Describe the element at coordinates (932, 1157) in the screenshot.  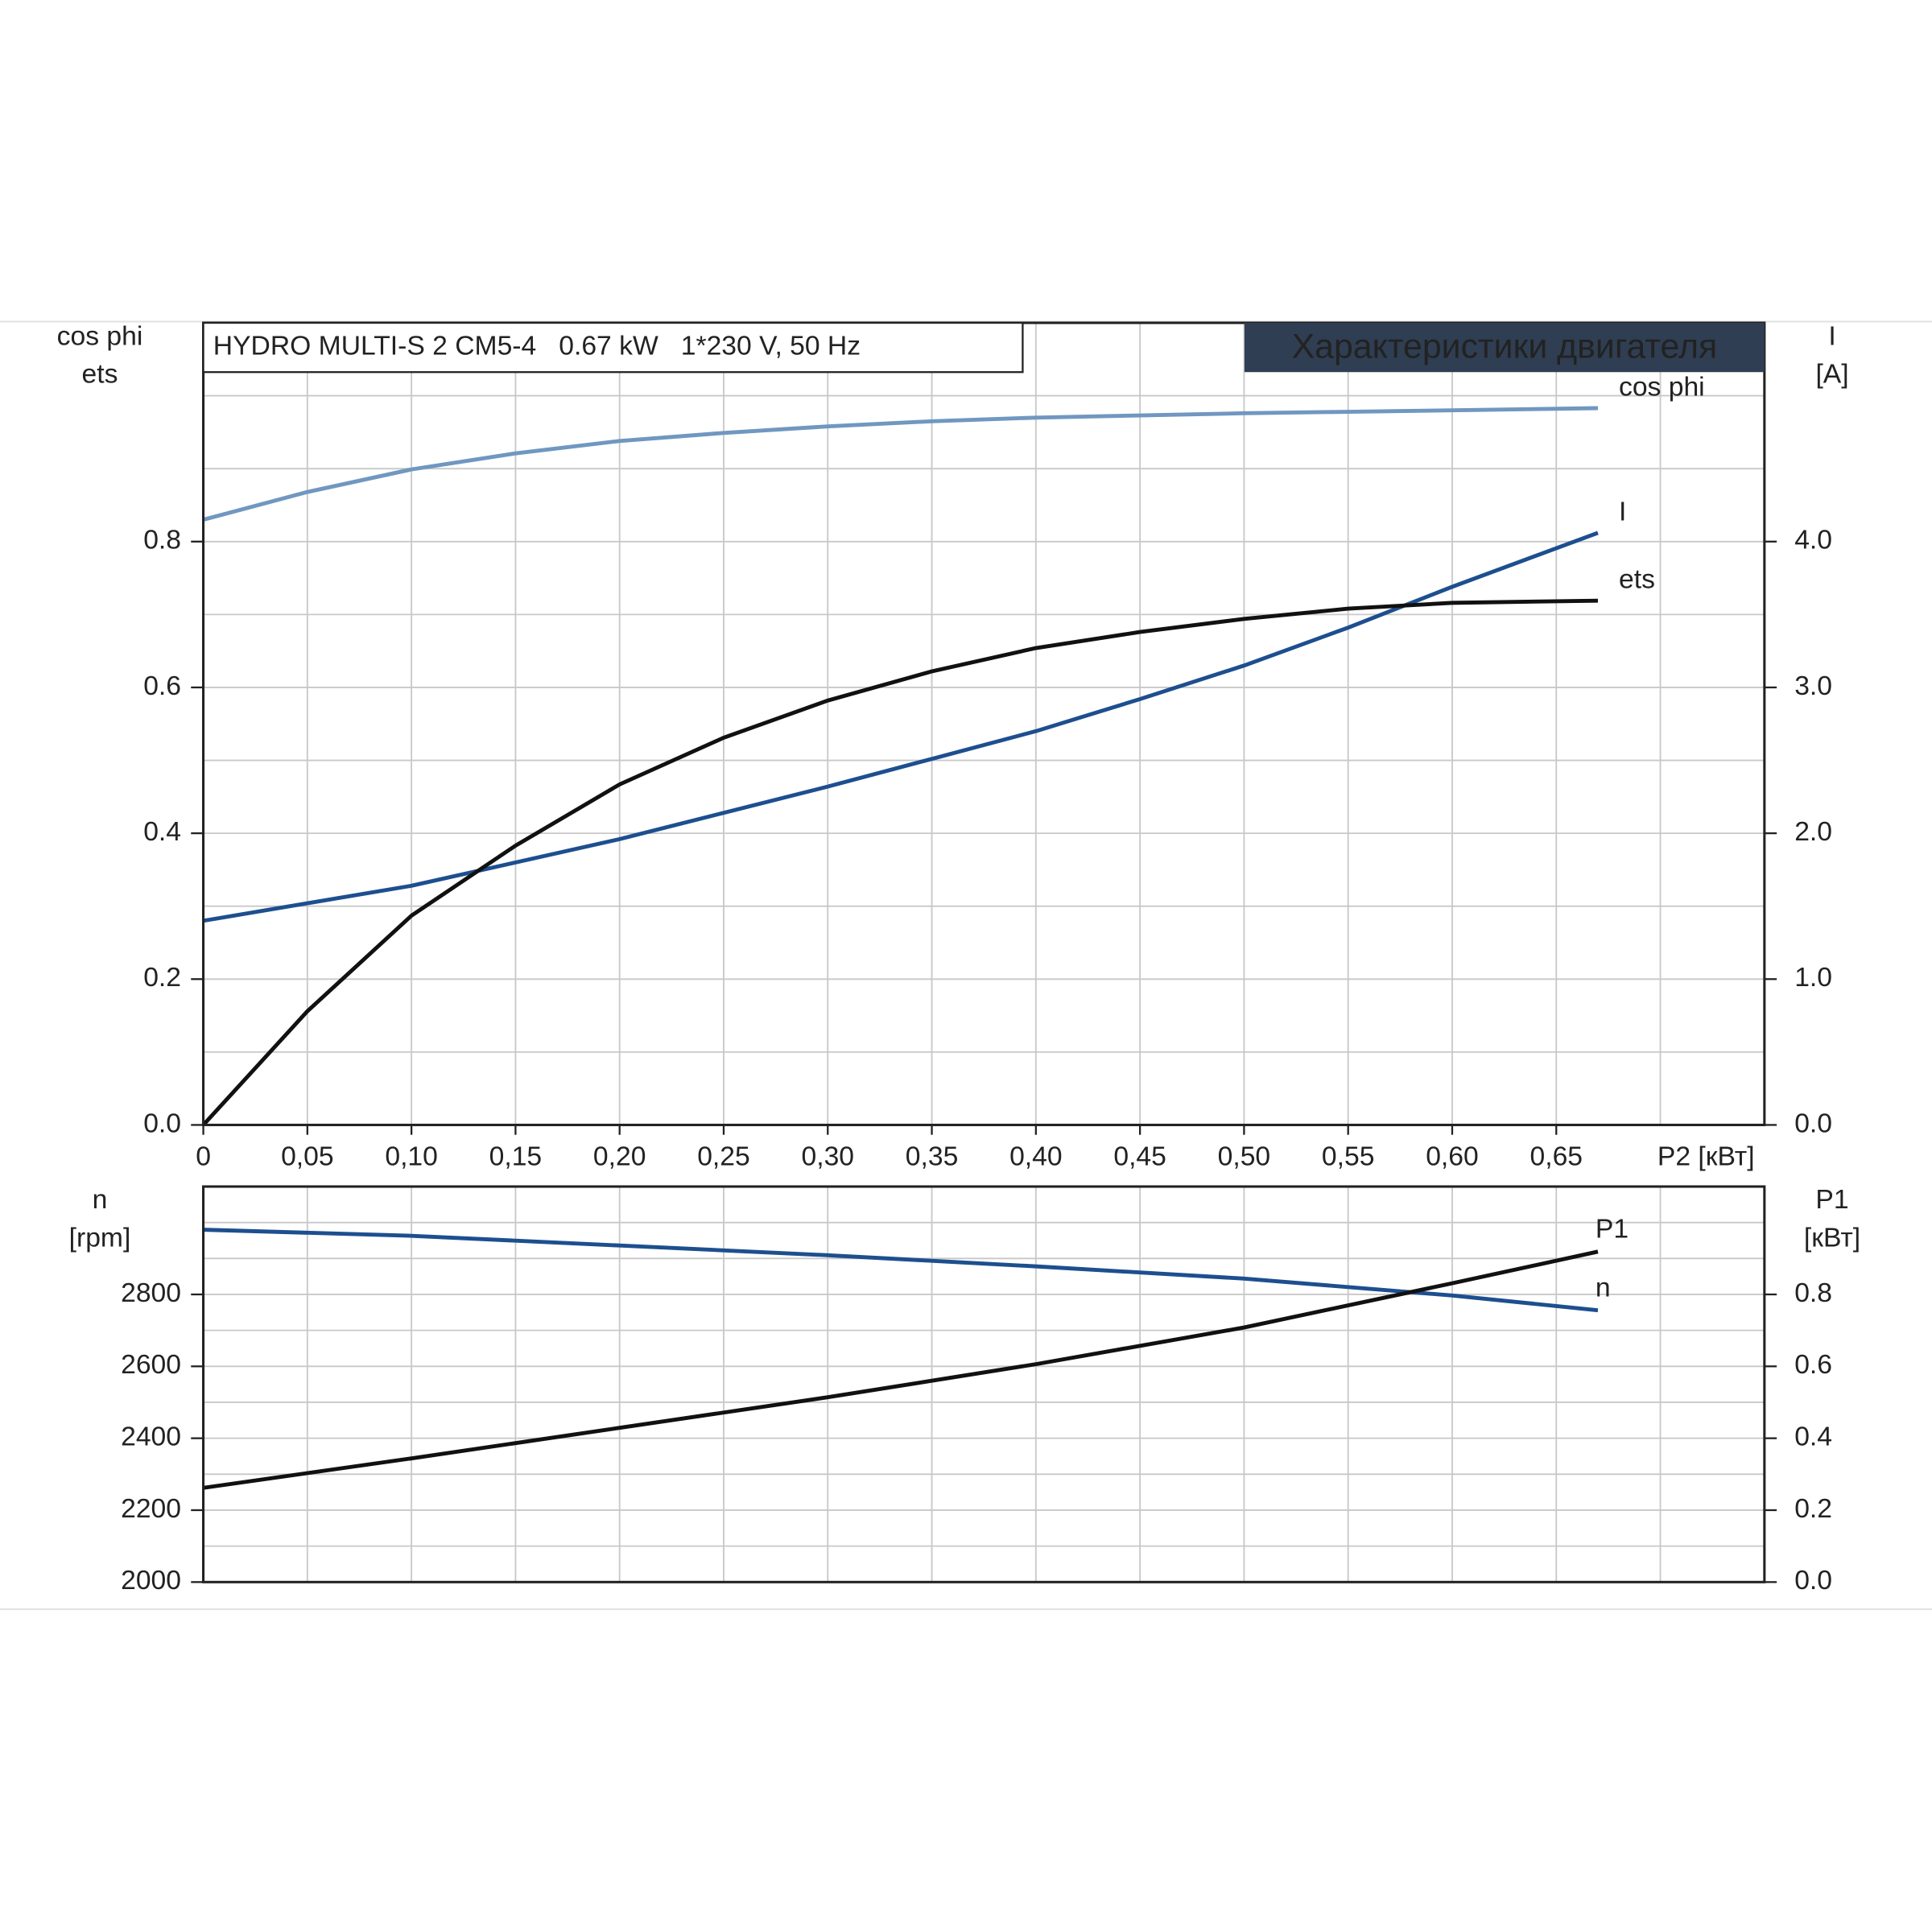
I see `x-tick-label: 0,35` at that location.